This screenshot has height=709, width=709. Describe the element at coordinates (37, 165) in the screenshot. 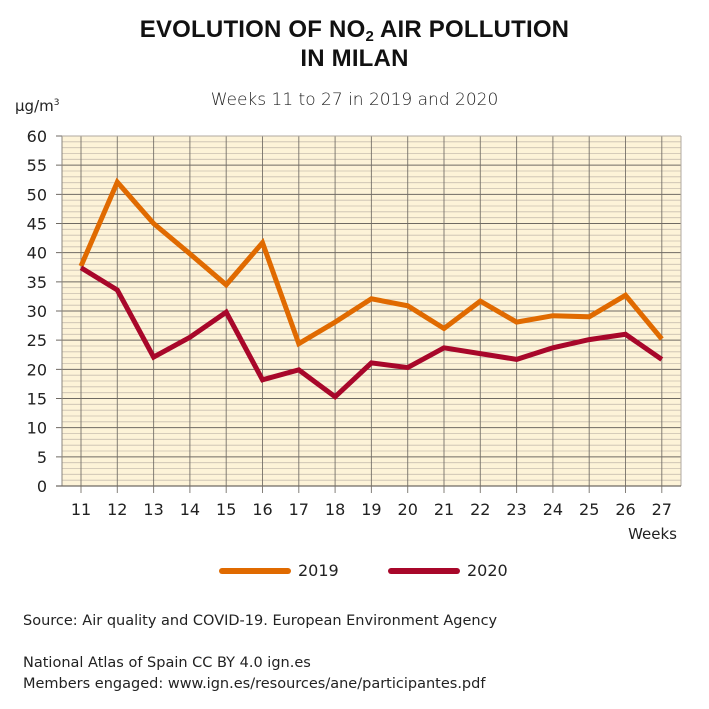

I see `y-tick-label: 55` at that location.